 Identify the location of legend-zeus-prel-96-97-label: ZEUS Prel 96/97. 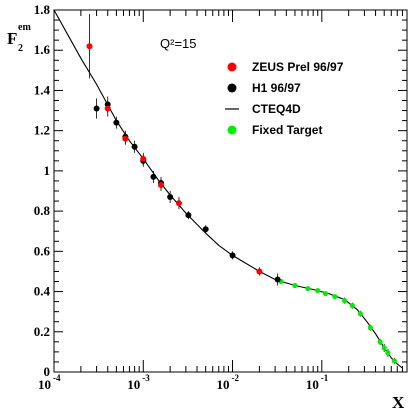
(298, 67).